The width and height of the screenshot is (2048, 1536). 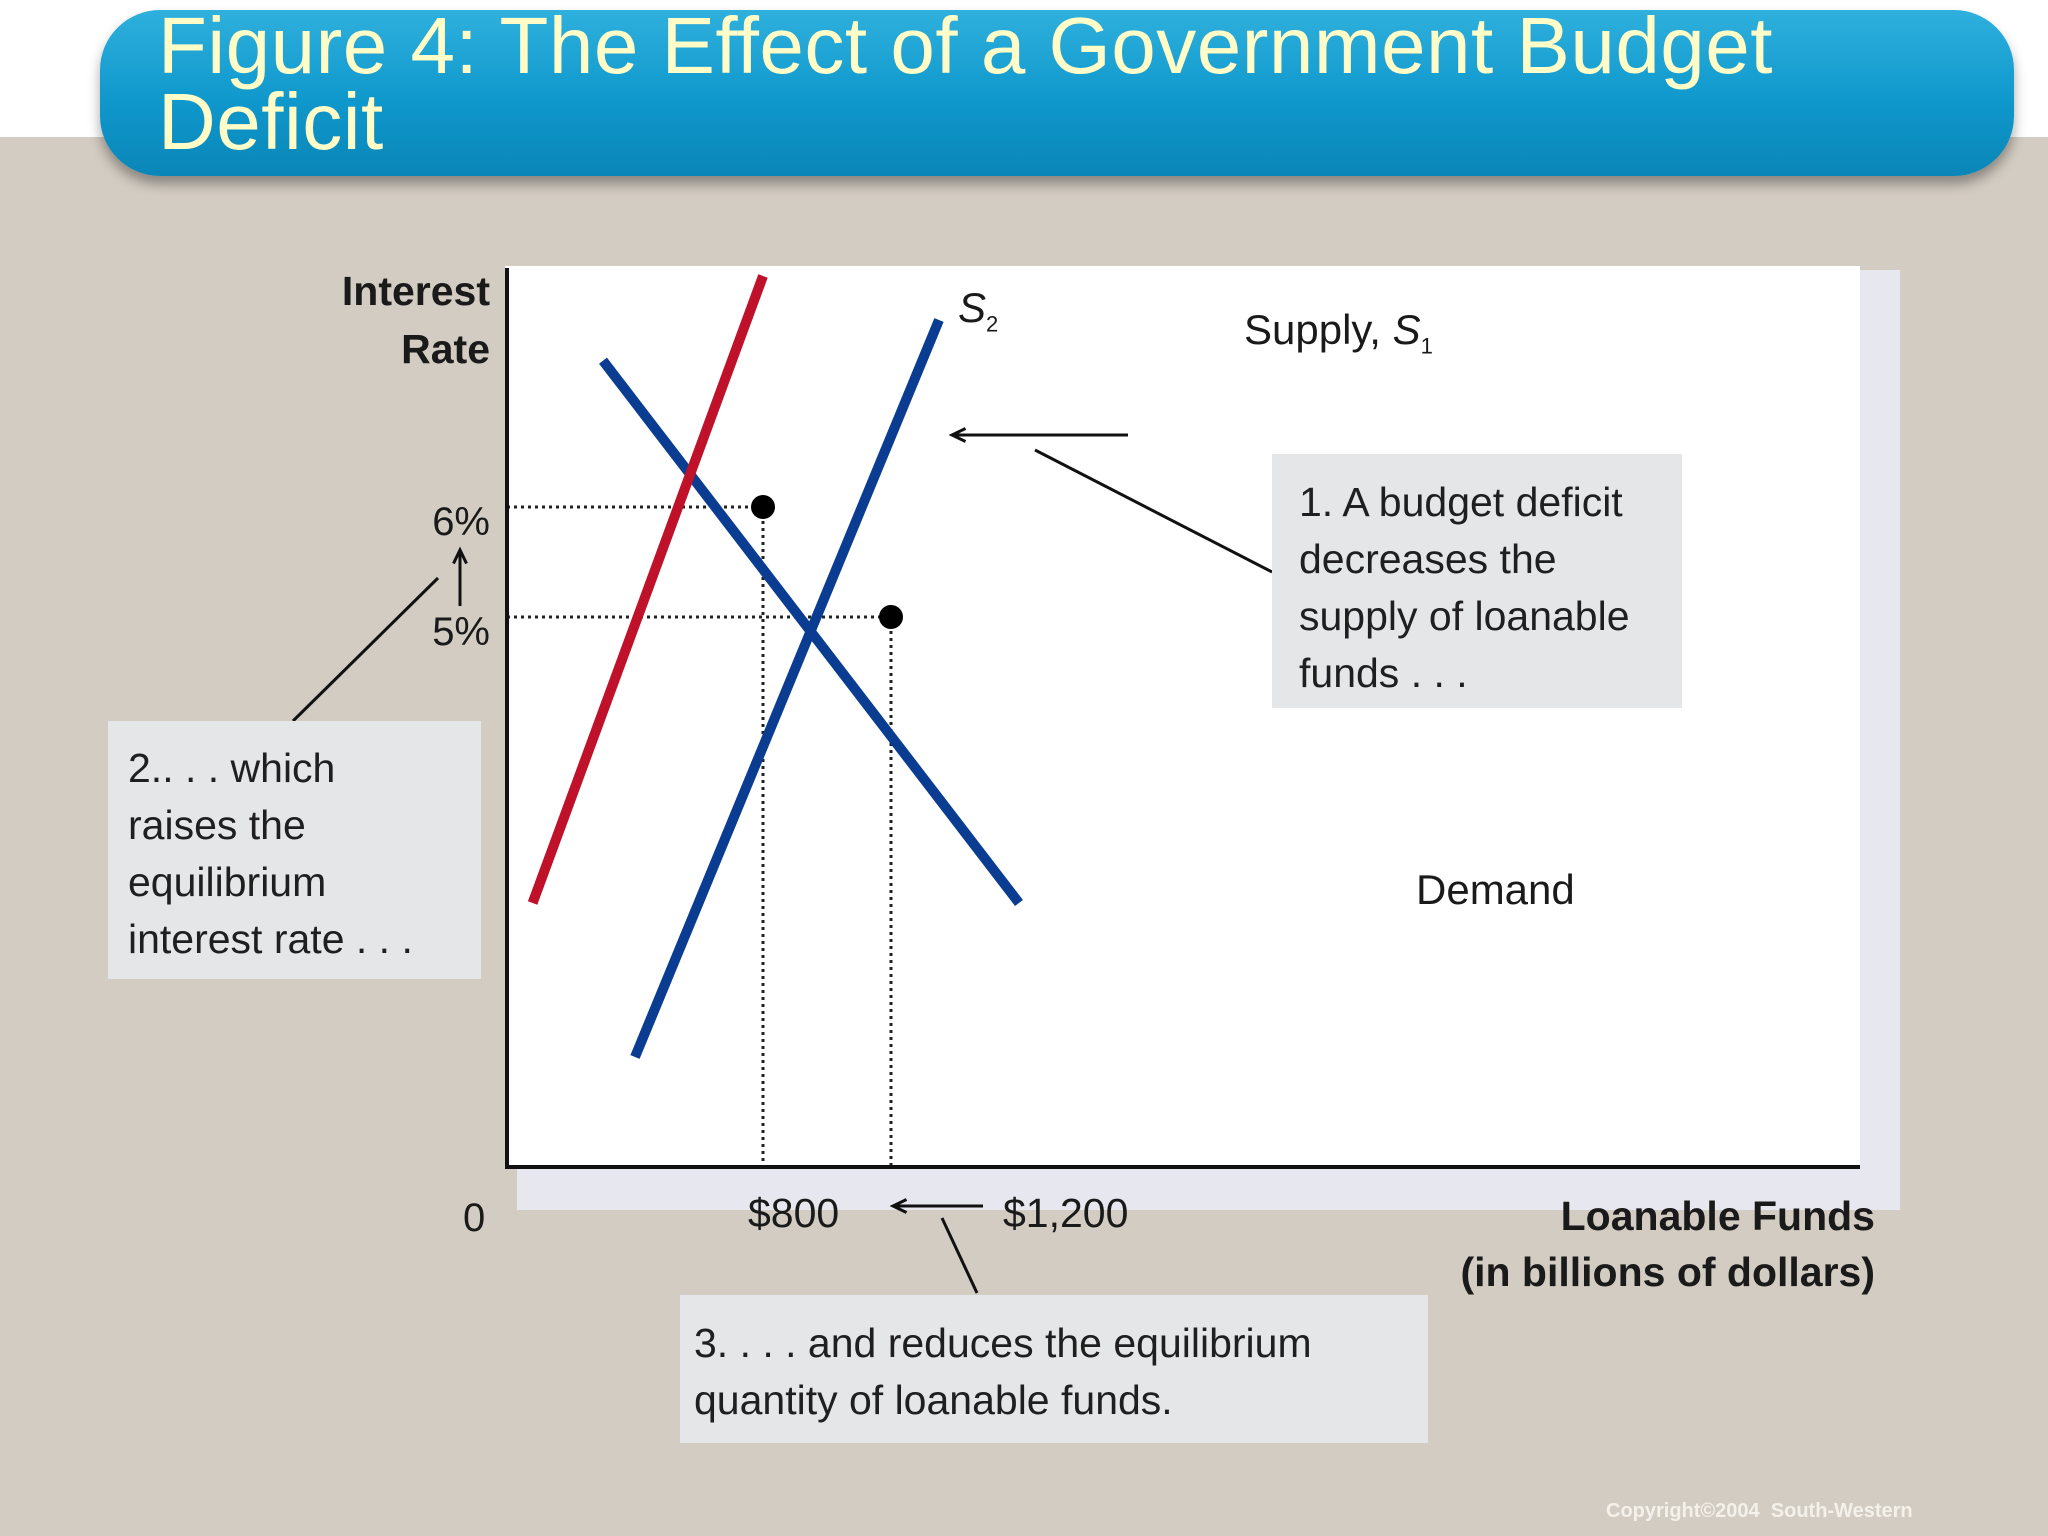 I want to click on leader-line-deficit, so click(x=1153, y=511).